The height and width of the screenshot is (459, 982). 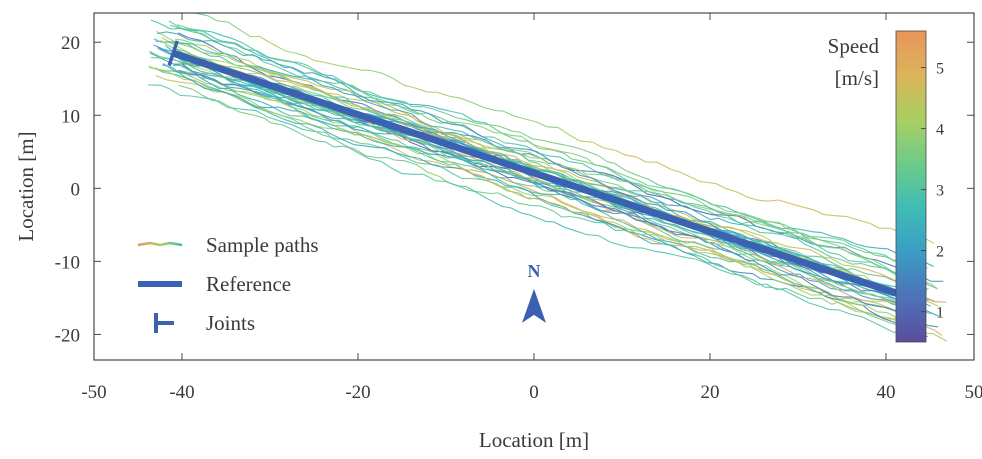 I want to click on colorbar-title-line1: Speed, so click(x=854, y=46).